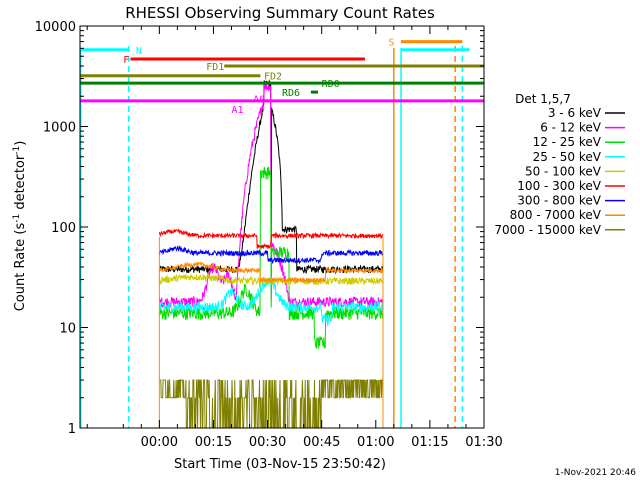 This screenshot has width=640, height=480. Describe the element at coordinates (547, 230) in the screenshot. I see `legend-entry-label: 7000 - 15000 keV` at that location.